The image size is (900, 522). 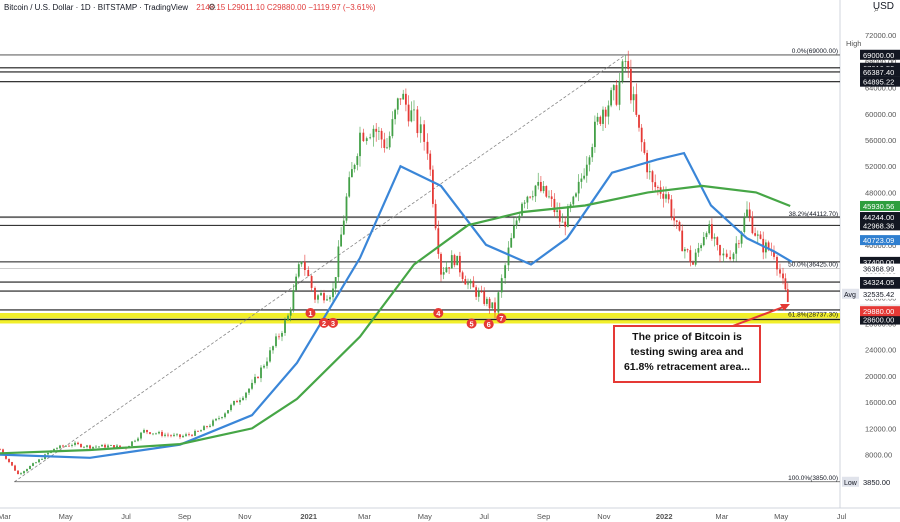 I want to click on level-price-tag-label: 28600.00, so click(x=878, y=320).